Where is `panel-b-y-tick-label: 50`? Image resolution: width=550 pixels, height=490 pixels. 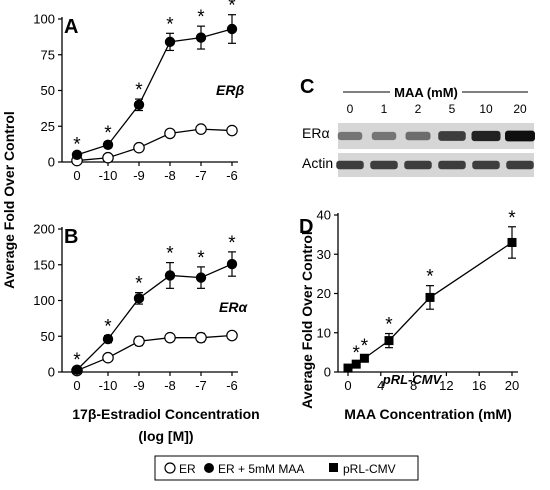
panel-b-y-tick-label: 50 is located at coordinates (48, 336).